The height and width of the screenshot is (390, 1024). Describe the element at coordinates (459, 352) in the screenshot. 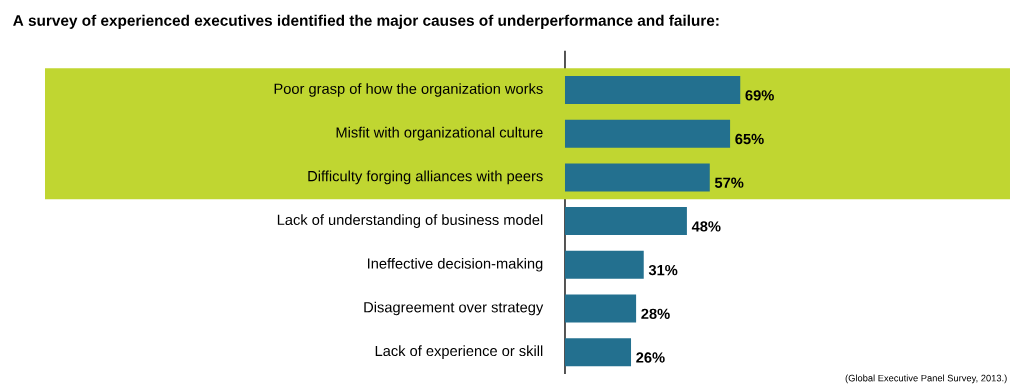

I see `y-tick-label: Lack of experience or skill` at that location.